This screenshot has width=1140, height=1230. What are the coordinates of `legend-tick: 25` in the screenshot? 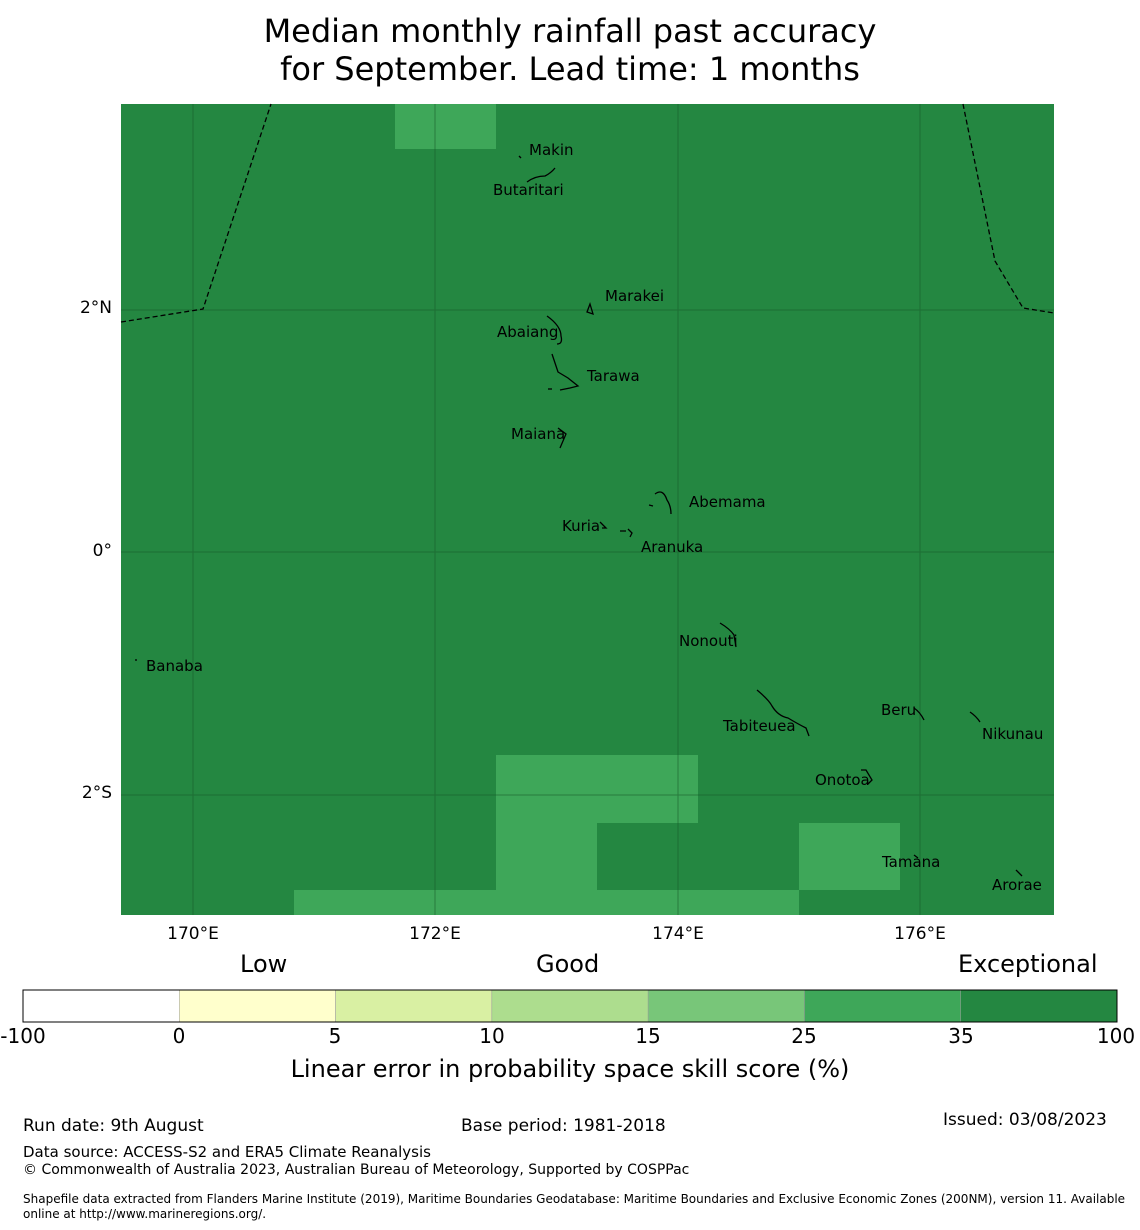 It's located at (804, 1036).